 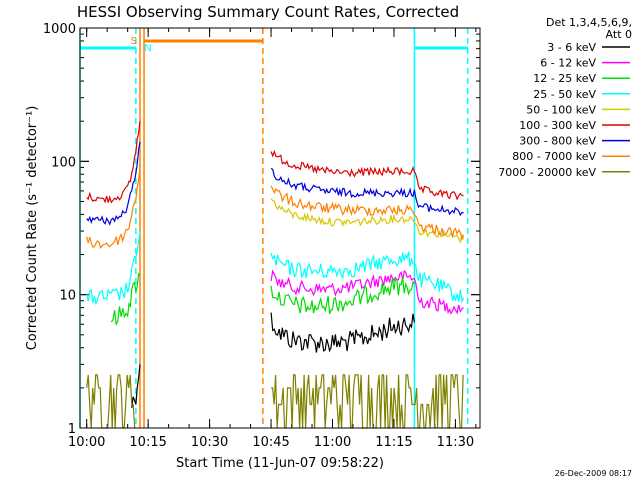 I want to click on y-tick-label: 1000, so click(x=59, y=29).